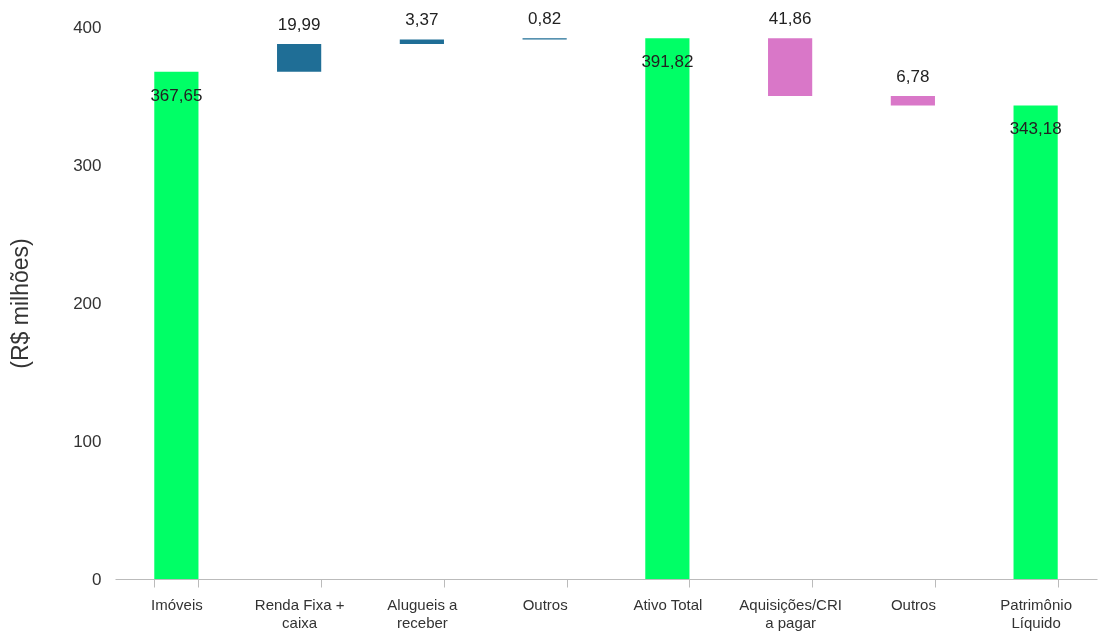 The image size is (1099, 632). Describe the element at coordinates (423, 613) in the screenshot. I see `x-tick-label: Alugueis a receber` at that location.